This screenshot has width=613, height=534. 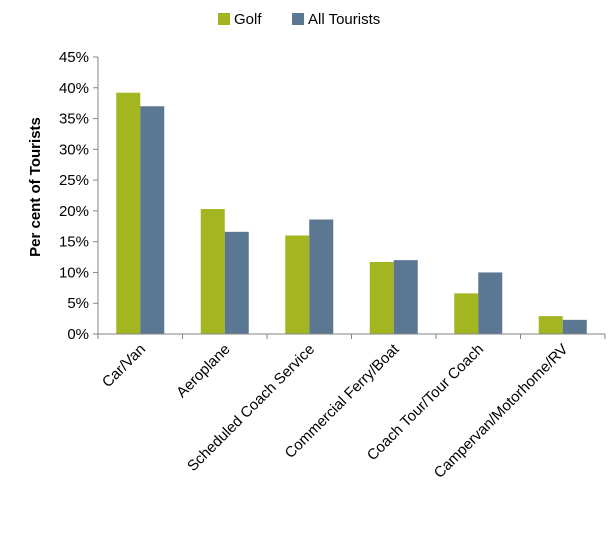 I want to click on x-tick-label: Car/Van, so click(x=124, y=366).